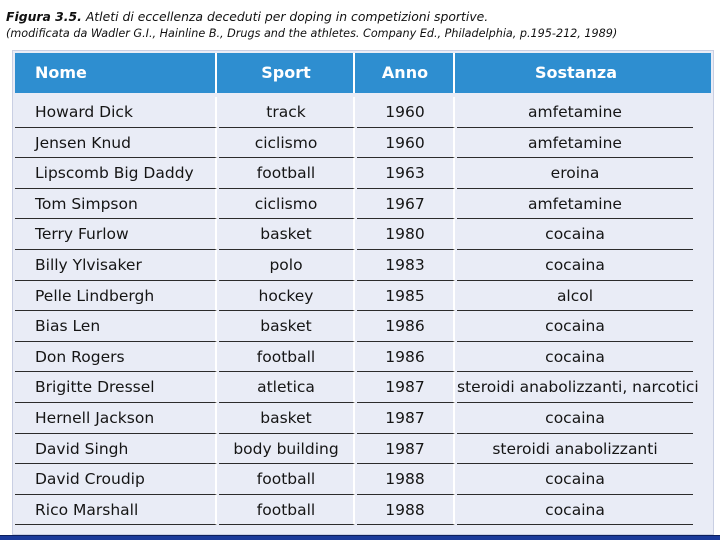  Describe the element at coordinates (287, 449) in the screenshot. I see `cell-sport: body building` at that location.